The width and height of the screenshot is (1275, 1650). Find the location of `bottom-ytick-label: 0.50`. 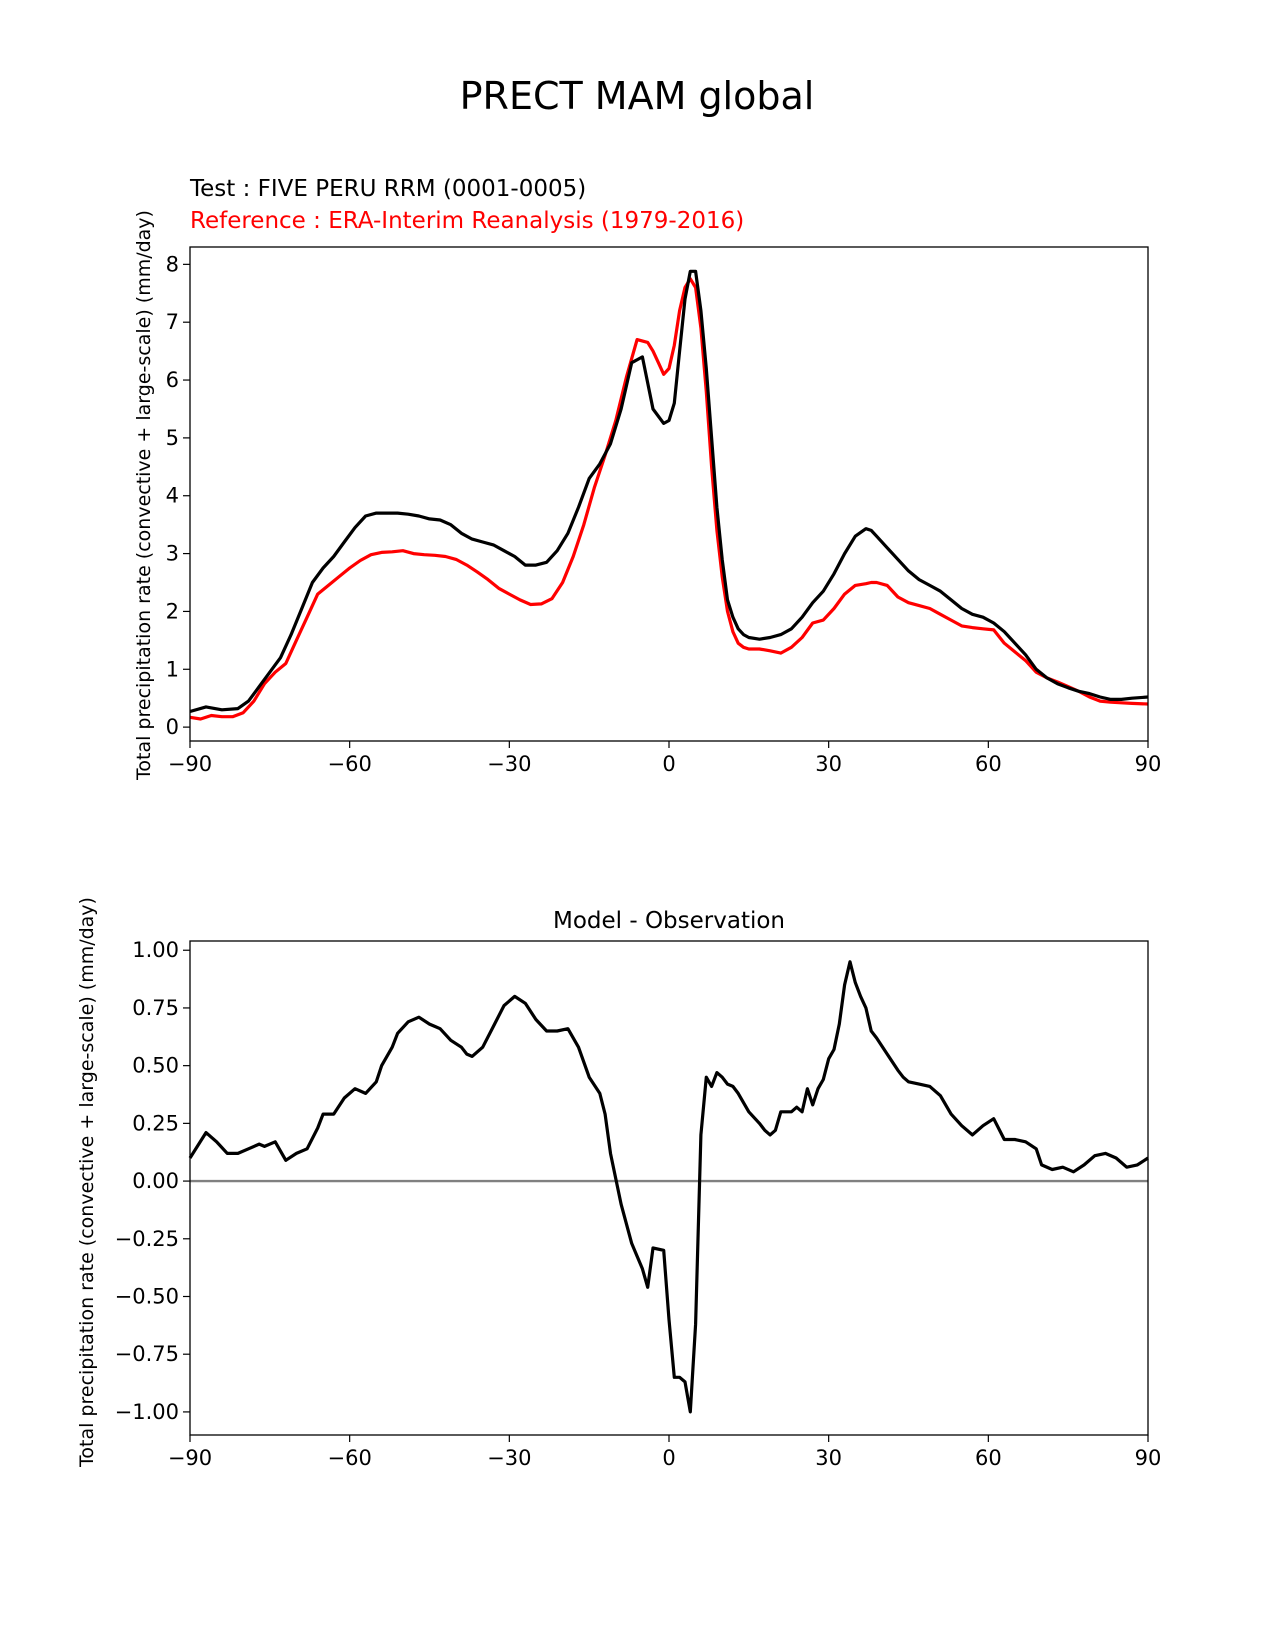

bottom-ytick-label: 0.50 is located at coordinates (155, 1066).